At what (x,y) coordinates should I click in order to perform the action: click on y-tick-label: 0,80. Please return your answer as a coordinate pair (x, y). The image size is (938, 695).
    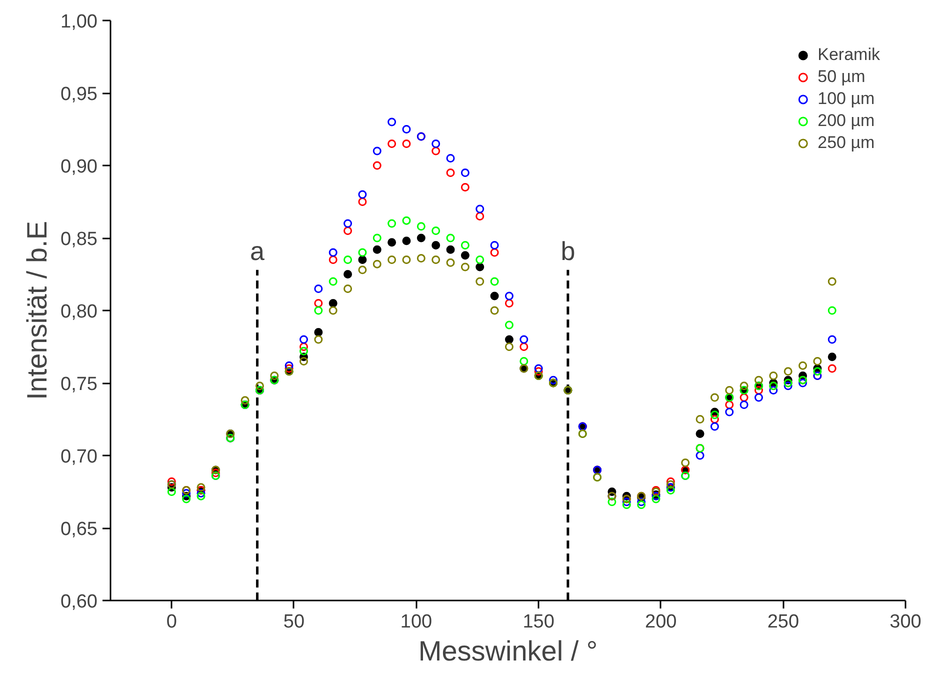
    Looking at the image, I should click on (79, 312).